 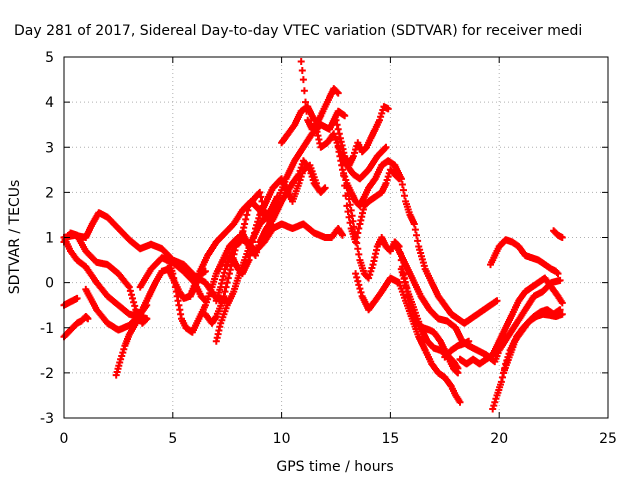 I want to click on y-tick-label: 1, so click(x=49, y=239).